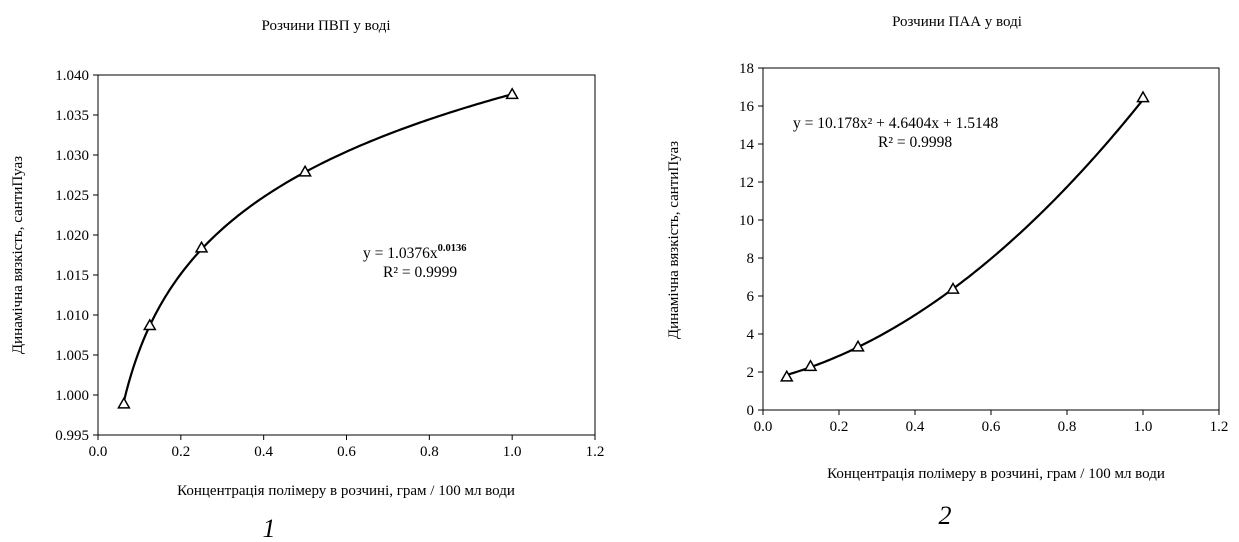  What do you see at coordinates (747, 107) in the screenshot?
I see `y-tick-label: 16` at bounding box center [747, 107].